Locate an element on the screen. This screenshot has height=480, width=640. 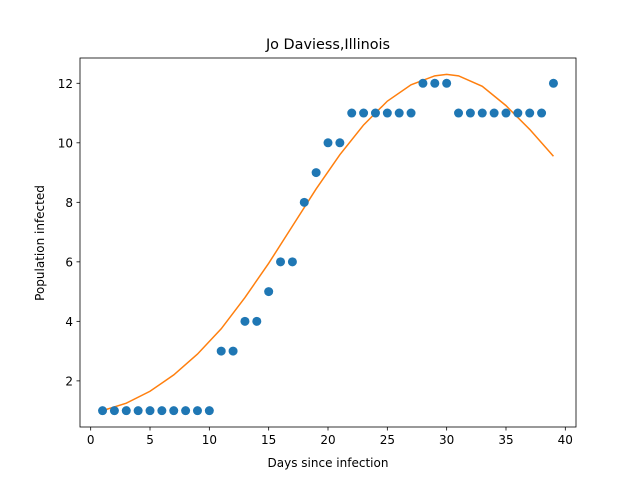
x-tick-label: 0 is located at coordinates (91, 440).